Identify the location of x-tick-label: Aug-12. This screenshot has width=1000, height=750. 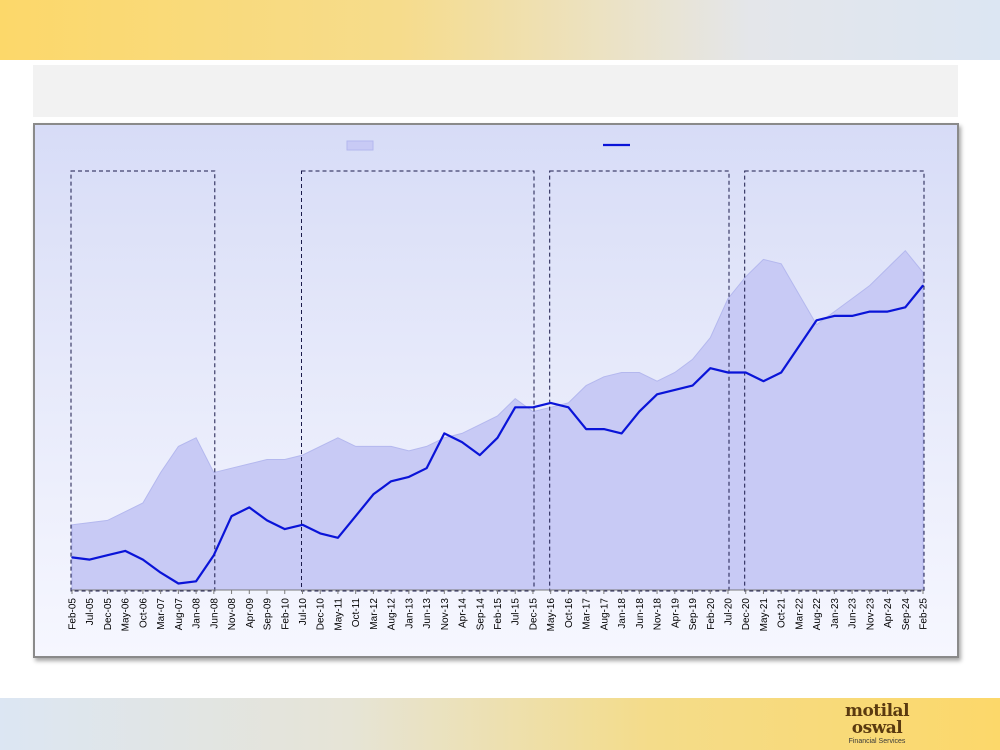
(392, 614).